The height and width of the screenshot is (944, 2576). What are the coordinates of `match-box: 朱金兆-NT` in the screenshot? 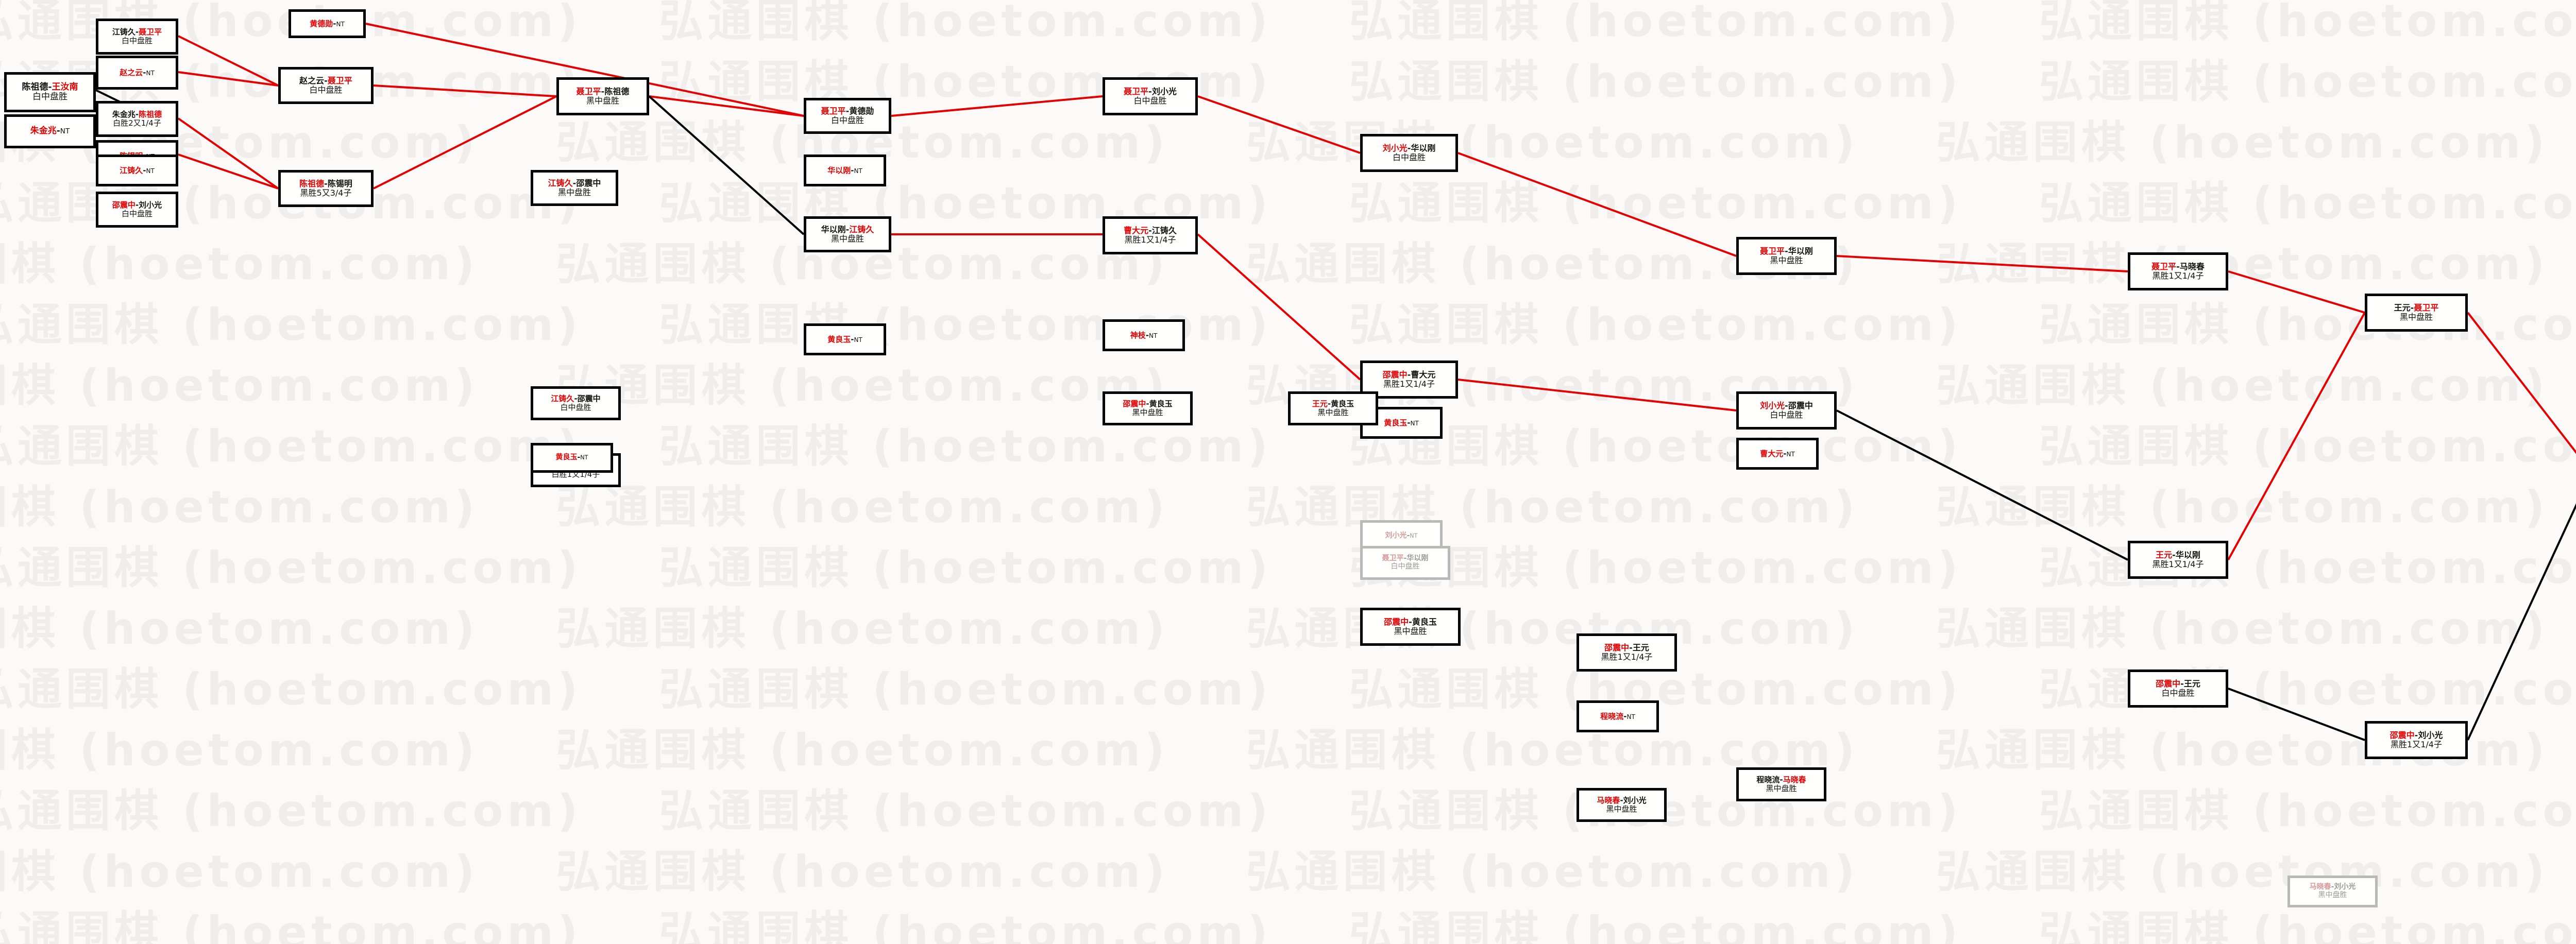 It's located at (50, 131).